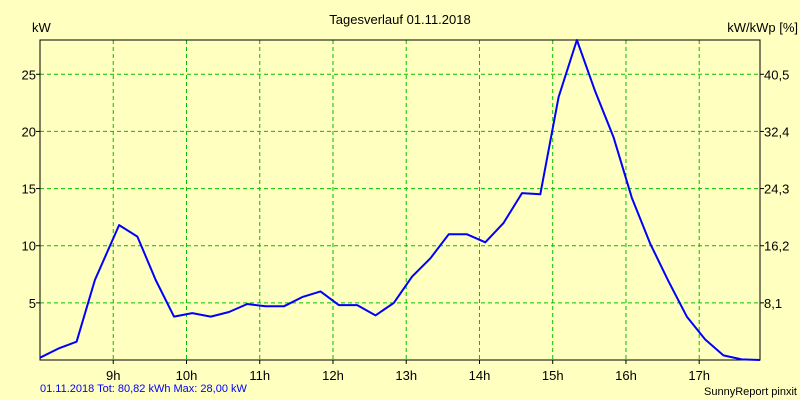  What do you see at coordinates (699, 375) in the screenshot?
I see `x-tick-label: 17h` at bounding box center [699, 375].